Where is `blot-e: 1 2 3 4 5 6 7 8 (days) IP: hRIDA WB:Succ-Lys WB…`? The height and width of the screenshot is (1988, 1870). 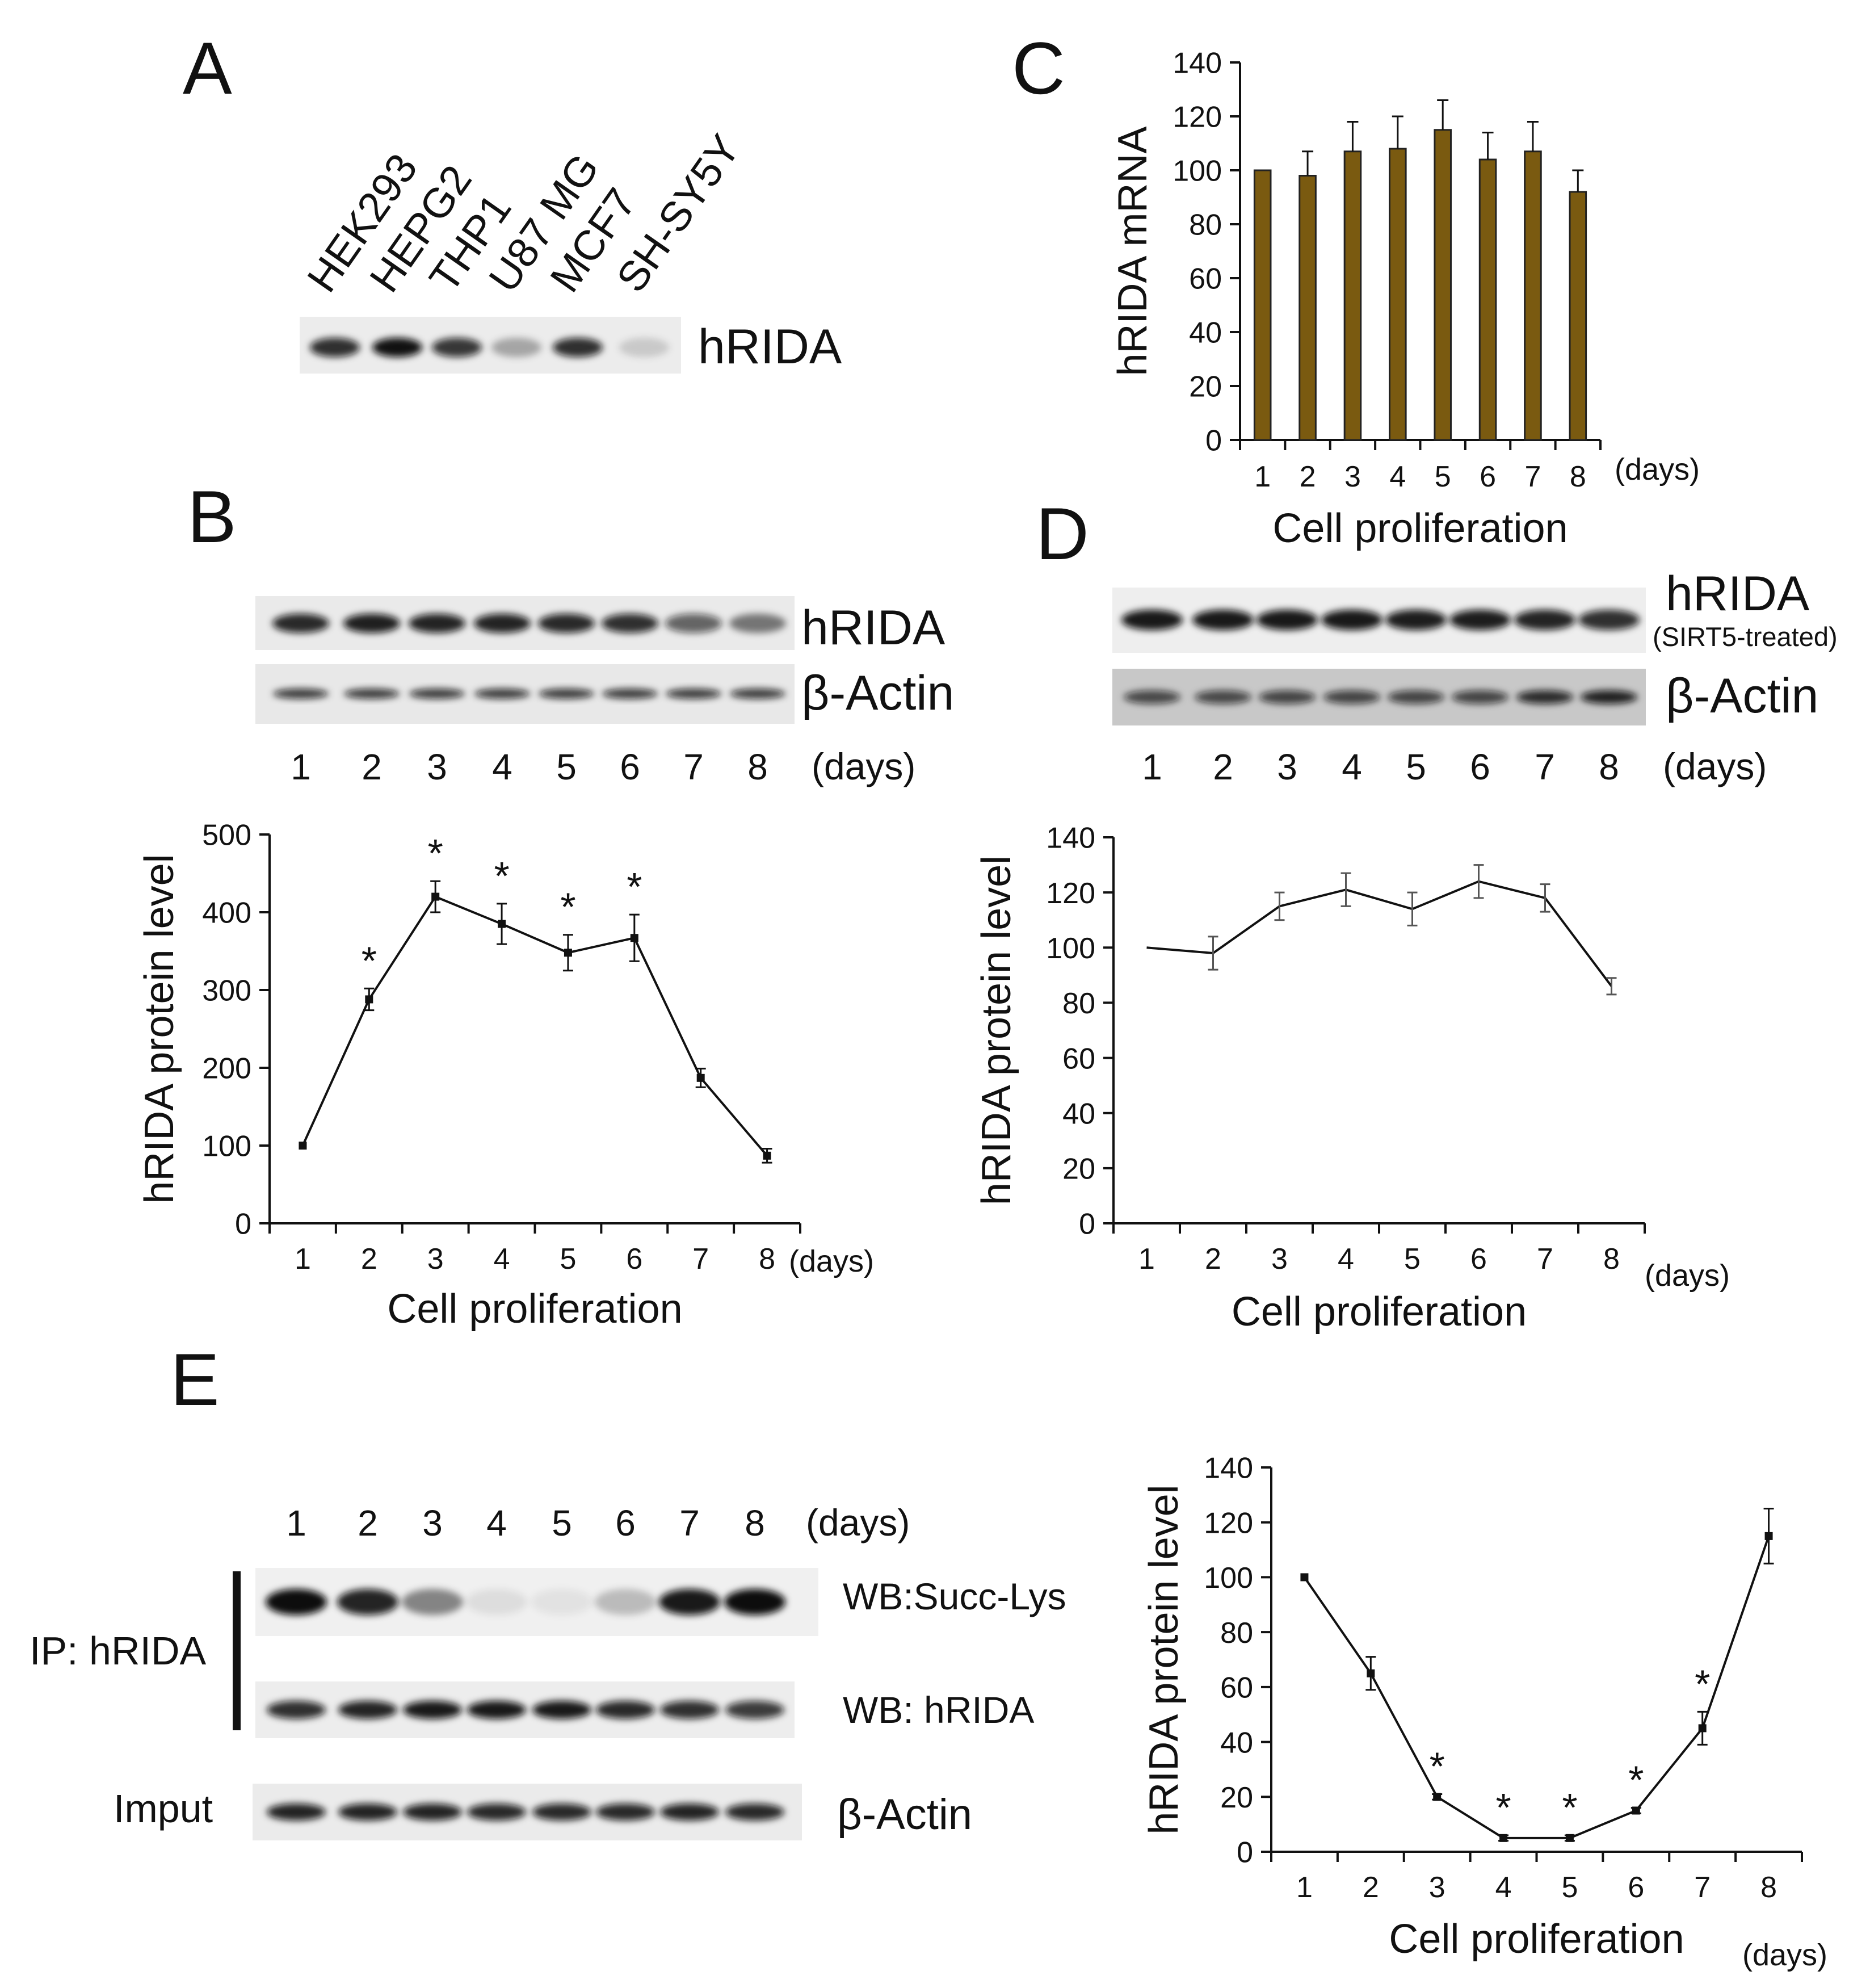 blot-e: 1 2 3 4 5 6 7 8 (days) IP: hRIDA WB:Succ-Lys WB… is located at coordinates (548, 1671).